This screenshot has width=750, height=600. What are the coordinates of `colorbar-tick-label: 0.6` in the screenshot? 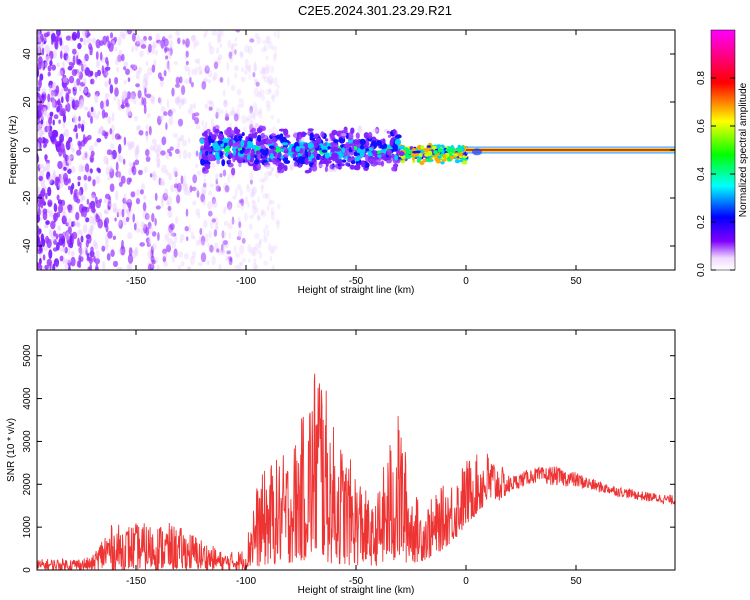 It's located at (701, 126).